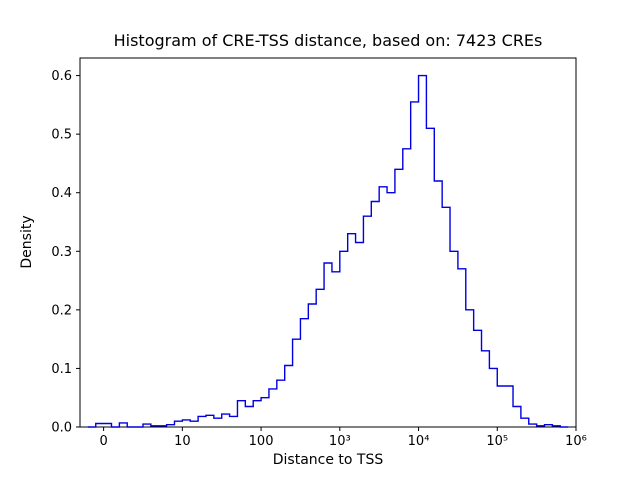  I want to click on y-tick-label: 0.3, so click(61, 252).